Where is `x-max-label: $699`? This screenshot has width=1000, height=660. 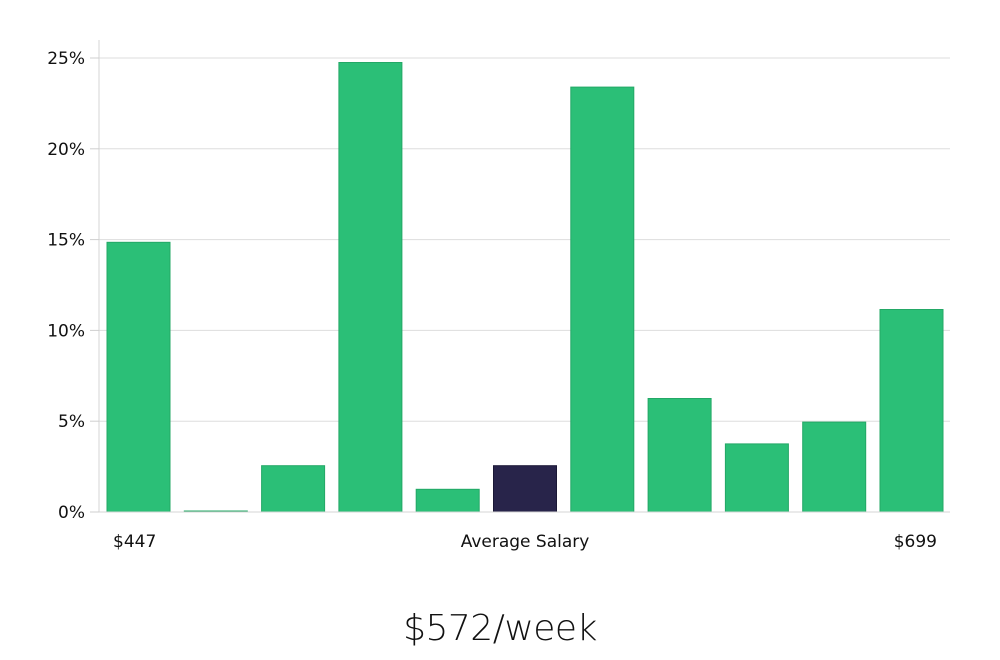 x-max-label: $699 is located at coordinates (915, 542).